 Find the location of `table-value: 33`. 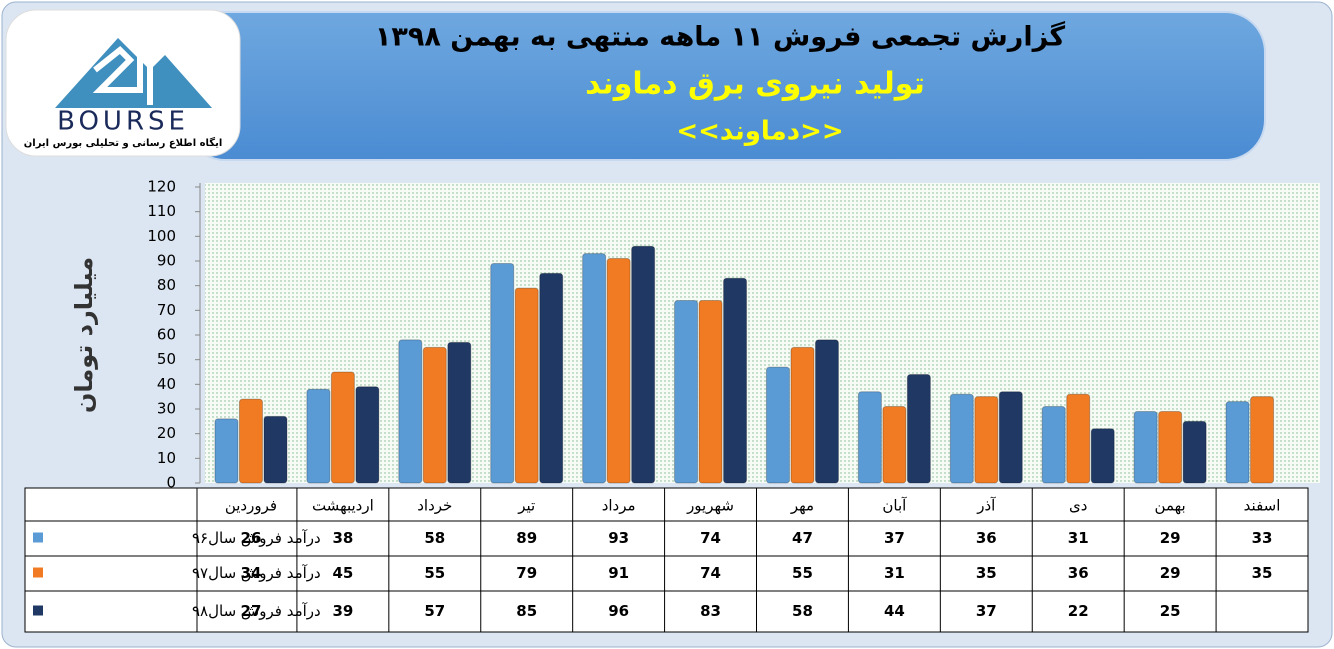

table-value: 33 is located at coordinates (1262, 538).